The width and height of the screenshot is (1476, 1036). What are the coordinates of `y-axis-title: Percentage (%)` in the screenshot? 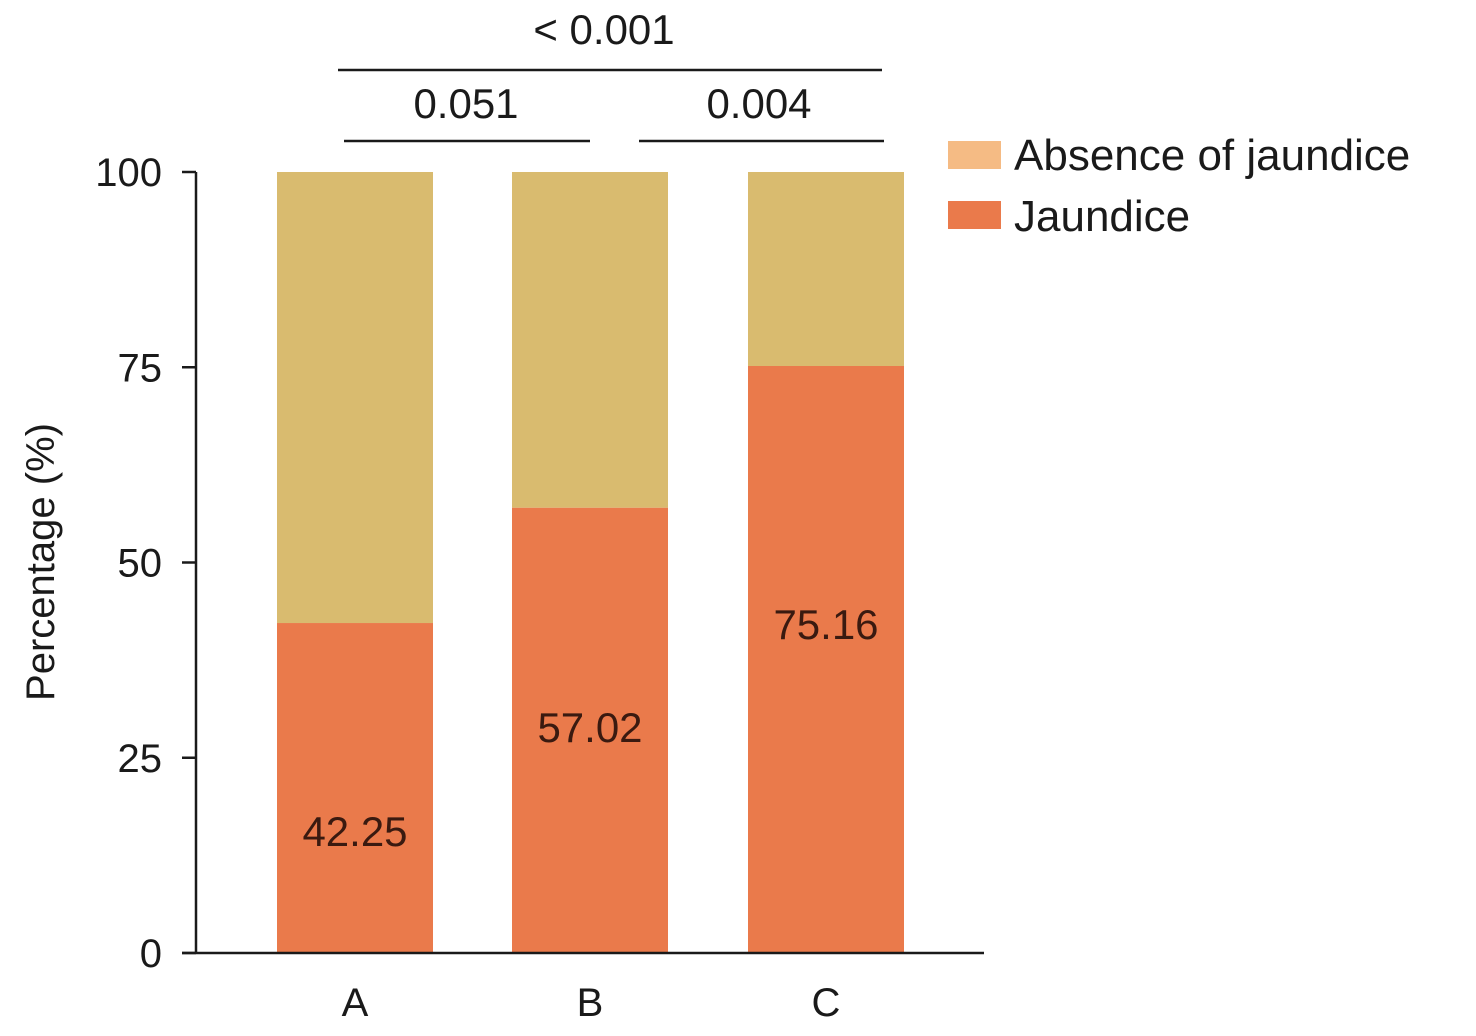 It's located at (41, 562).